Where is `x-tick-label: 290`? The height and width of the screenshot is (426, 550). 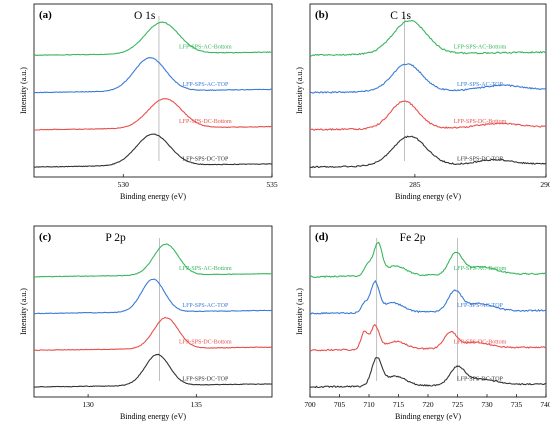 x-tick-label: 290 is located at coordinates (545, 184).